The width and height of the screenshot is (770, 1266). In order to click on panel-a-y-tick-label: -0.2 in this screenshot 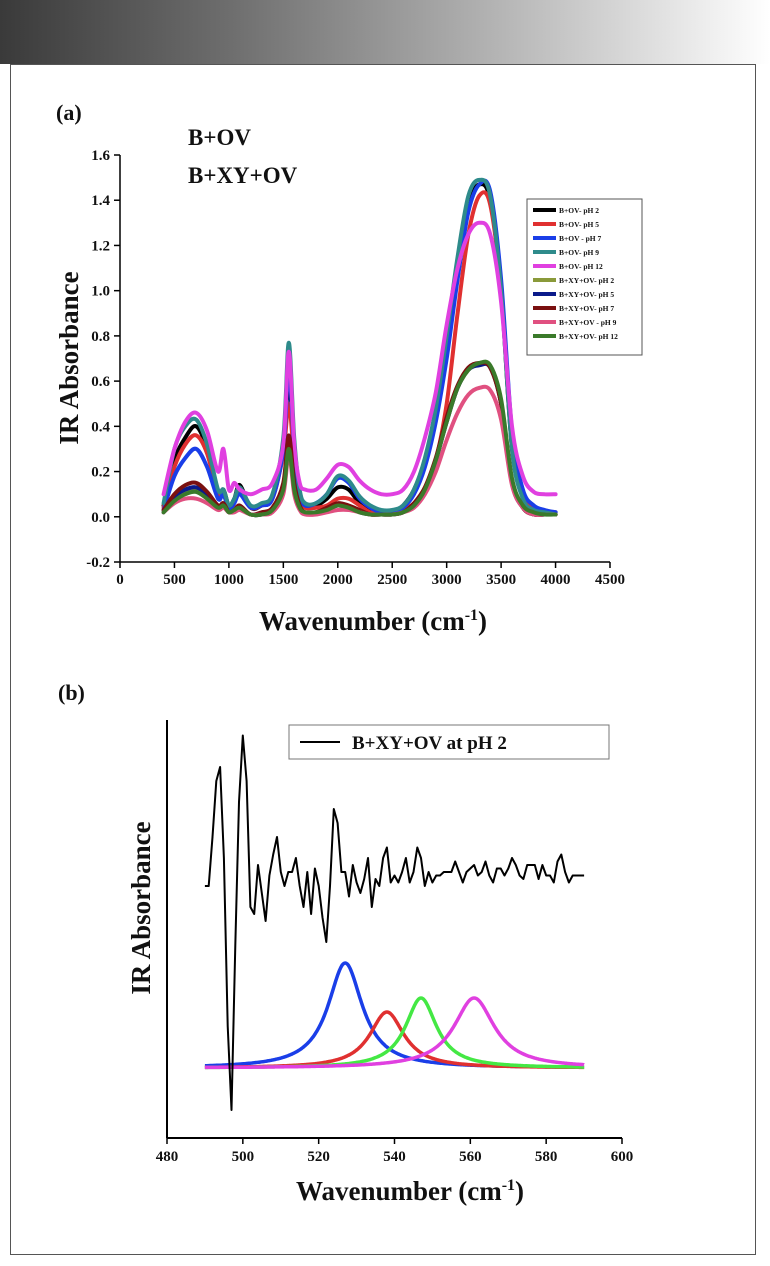, I will do `click(98, 563)`.